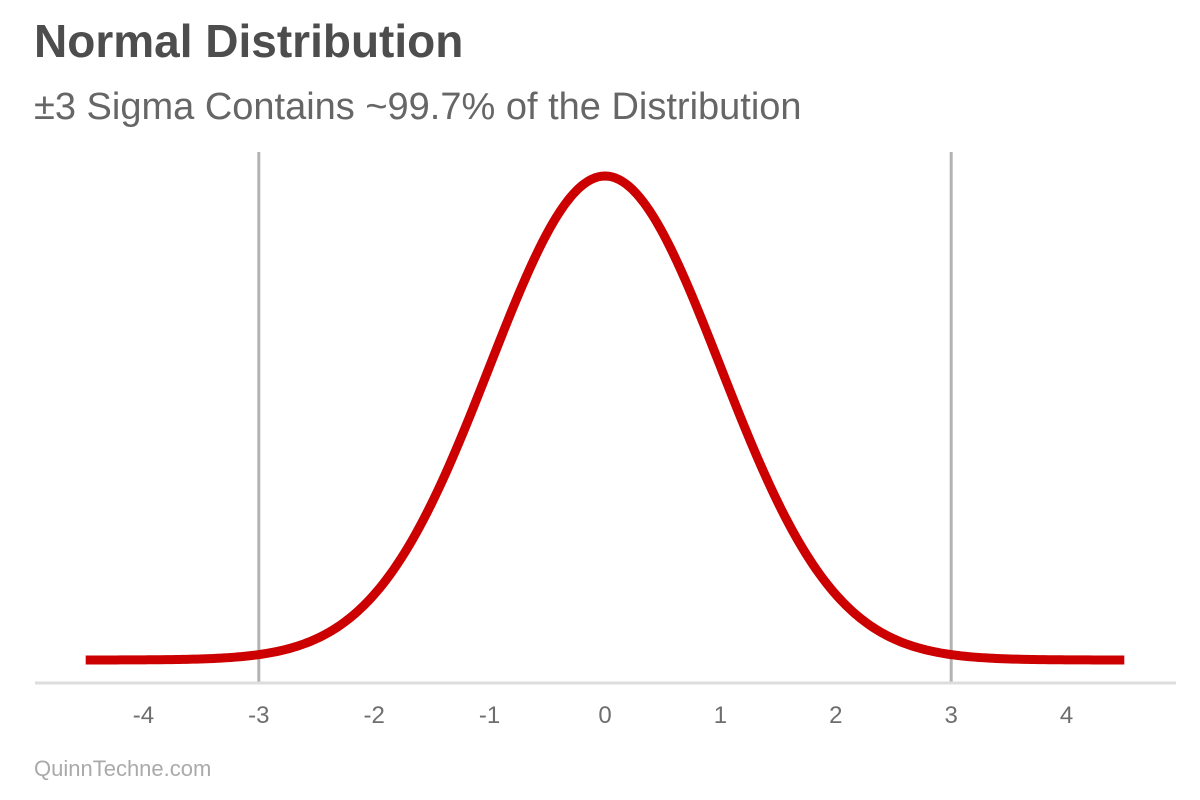 The width and height of the screenshot is (1200, 800). I want to click on source-credit: QuinnTechne.com, so click(123, 768).